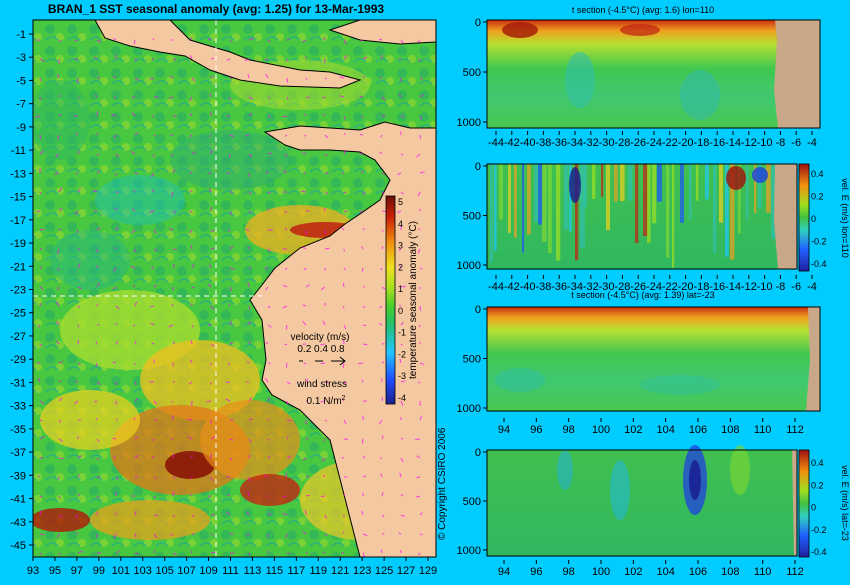  What do you see at coordinates (819, 507) in the screenshot?
I see `panel4-colorbar-ticks: 0.40.20-0.2-0.4` at bounding box center [819, 507].